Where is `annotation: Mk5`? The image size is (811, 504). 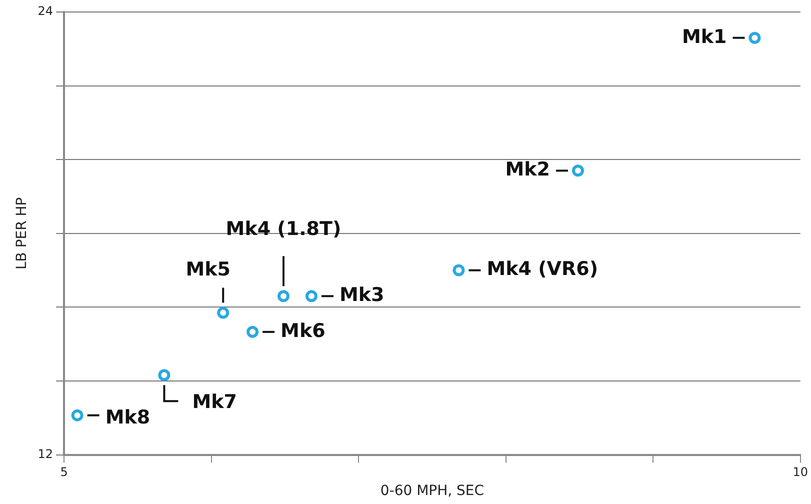
annotation: Mk5 is located at coordinates (208, 269).